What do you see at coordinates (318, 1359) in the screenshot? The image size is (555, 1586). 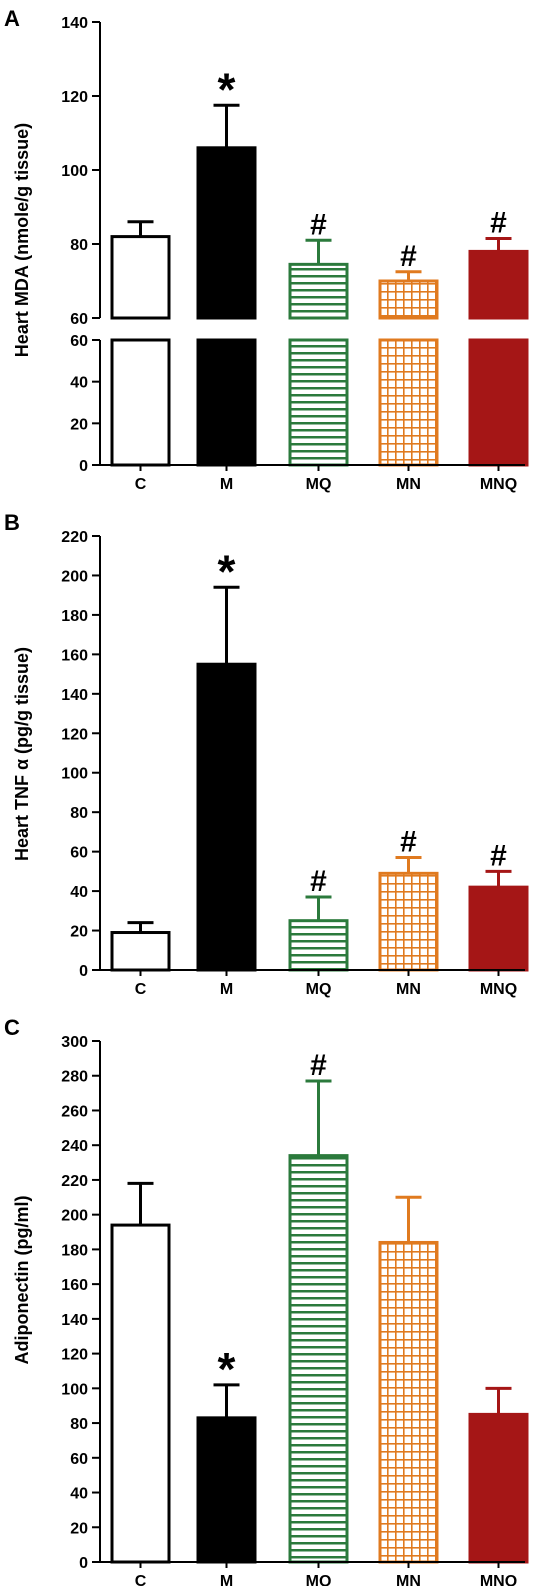 I see `panel-c-bar-MQ` at bounding box center [318, 1359].